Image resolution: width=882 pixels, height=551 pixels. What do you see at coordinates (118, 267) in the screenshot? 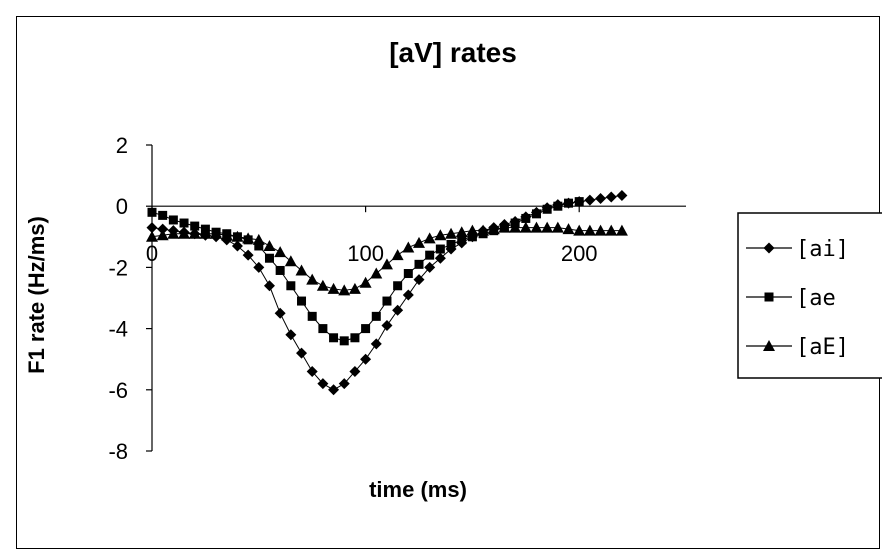
I see `y-tick-label: -2` at bounding box center [118, 267].